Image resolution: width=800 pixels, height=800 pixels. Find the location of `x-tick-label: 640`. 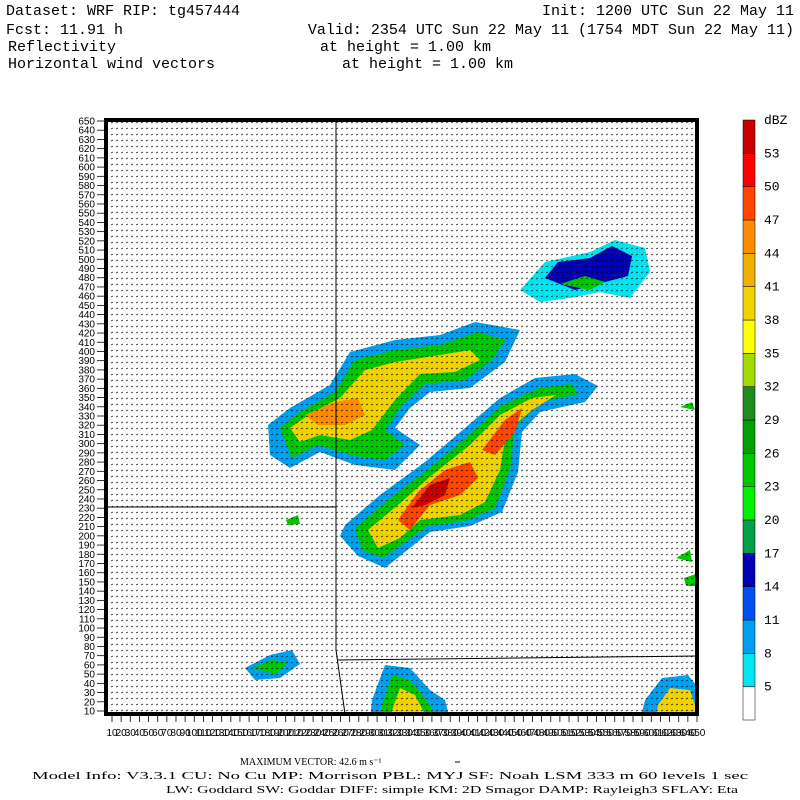

x-tick-label: 640 is located at coordinates (688, 733).